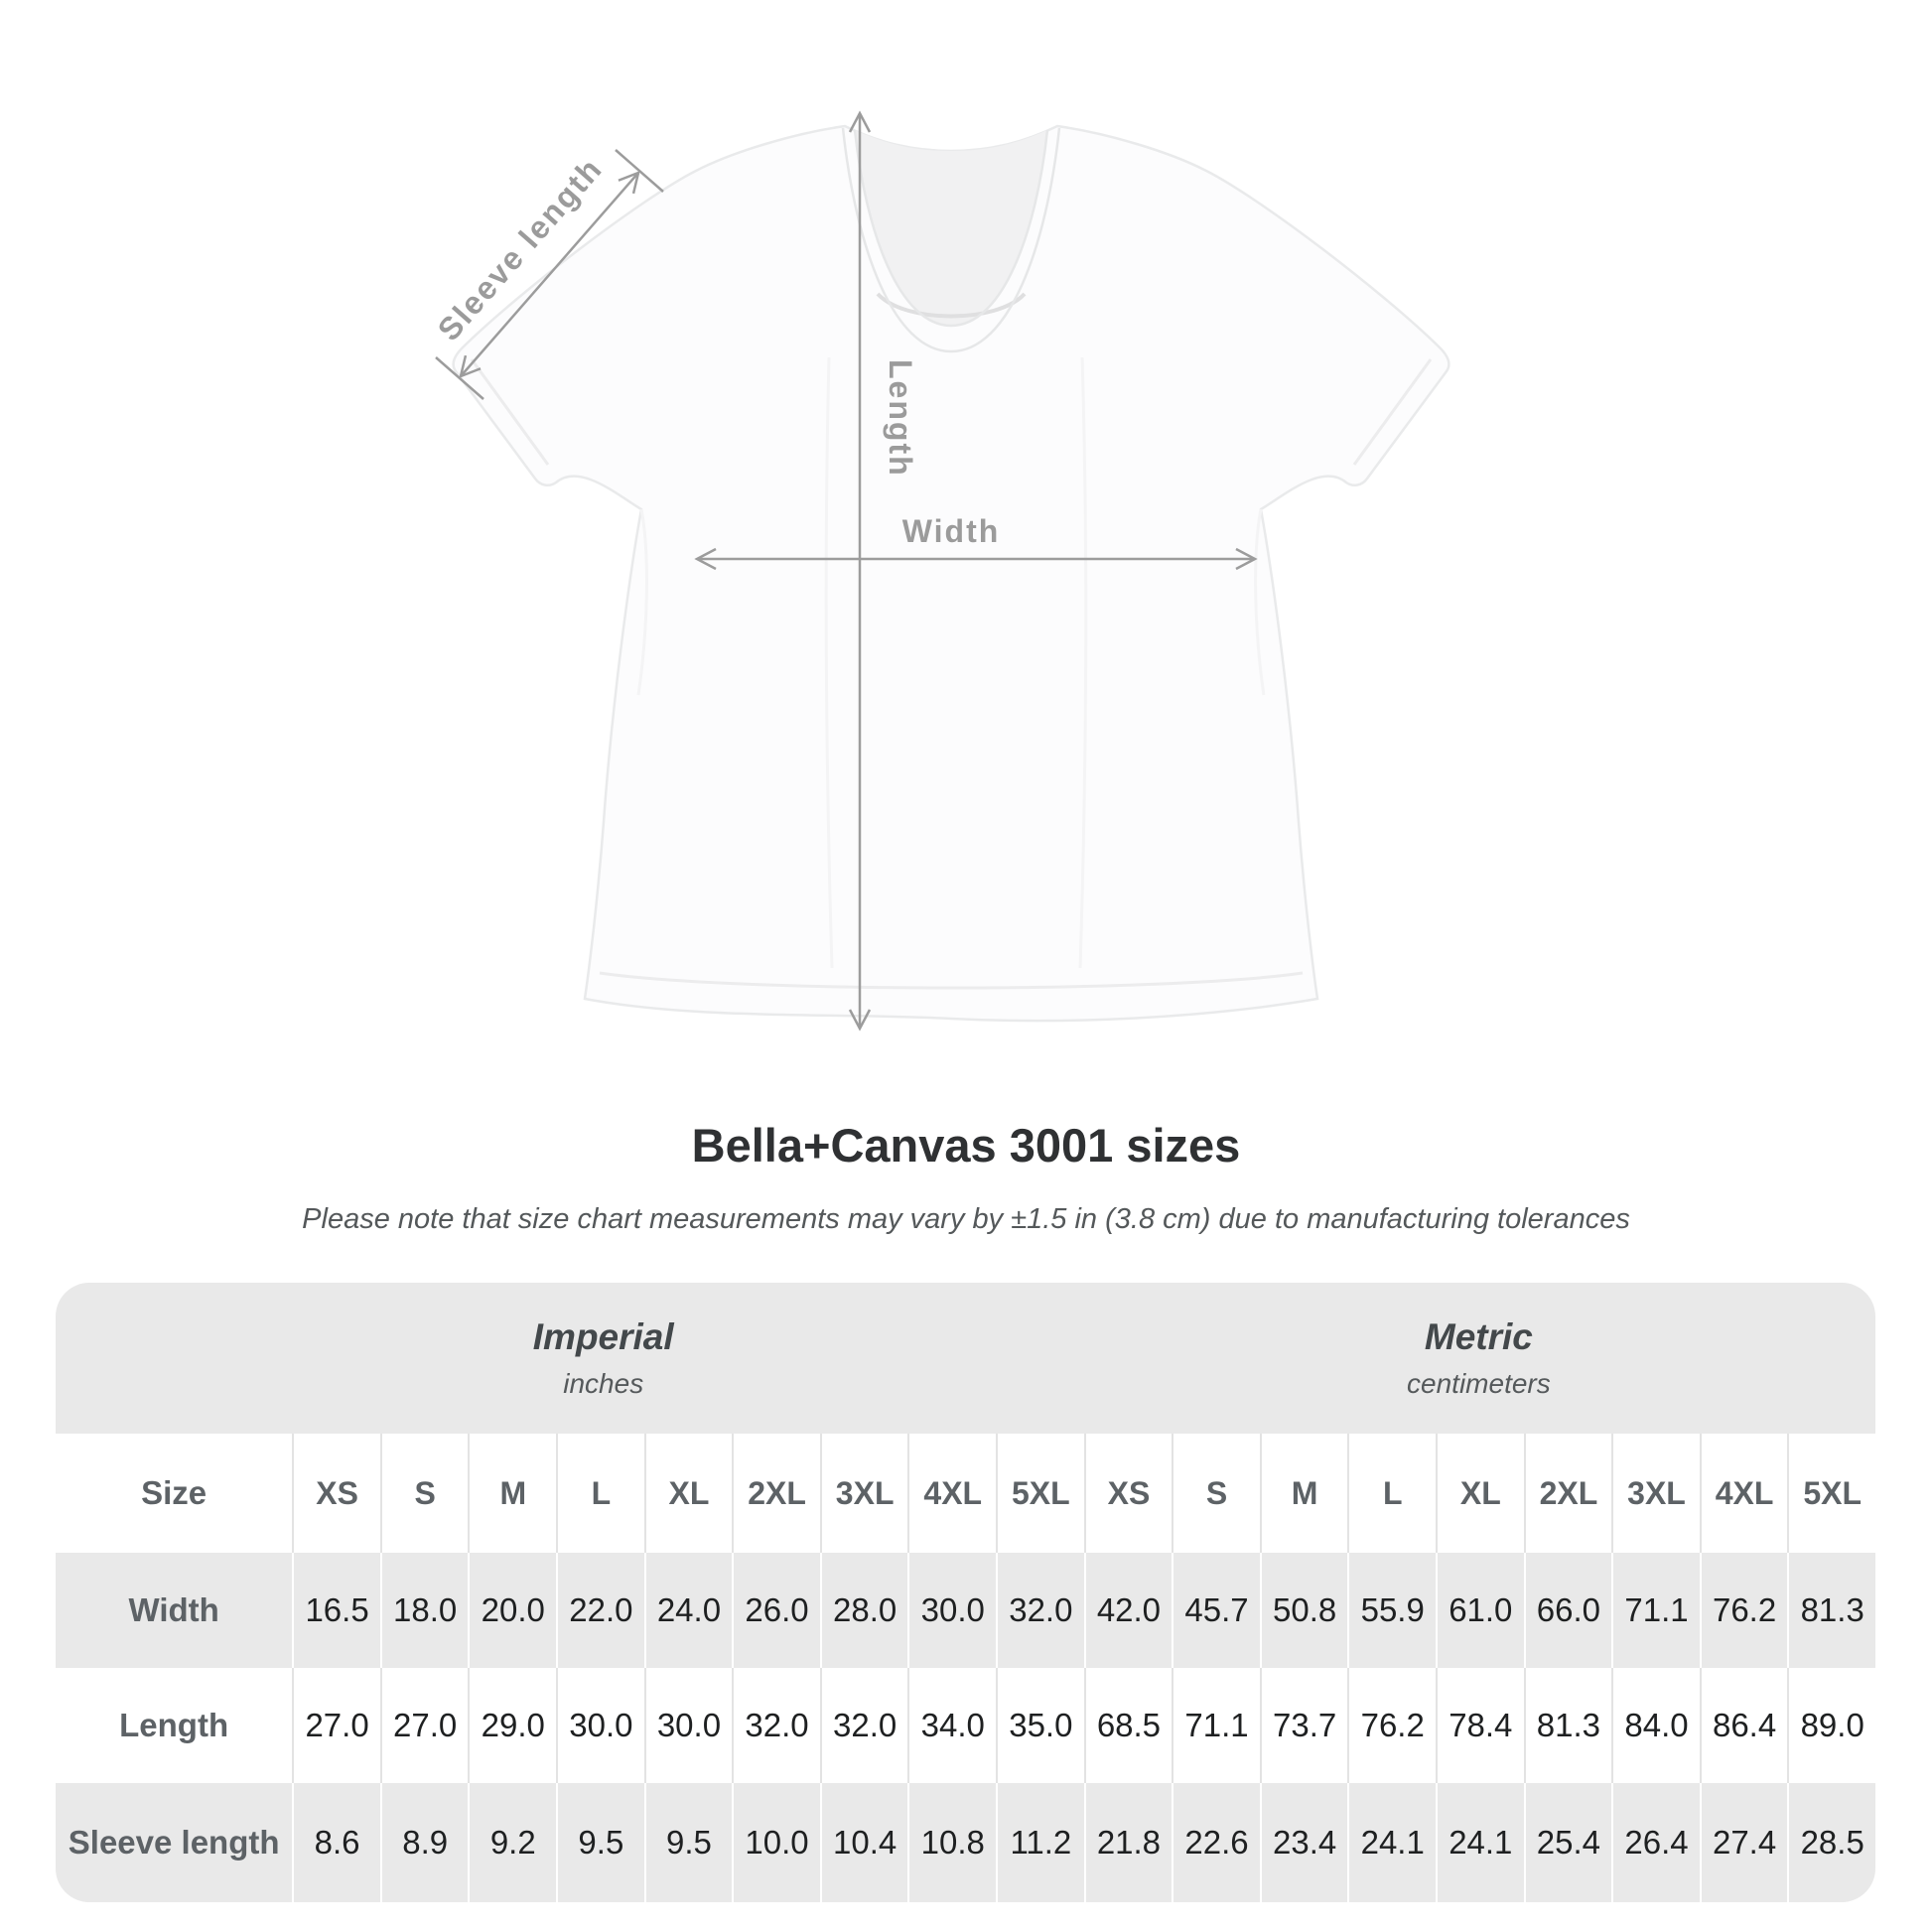  I want to click on width-value-cell: 61.0, so click(1480, 1610).